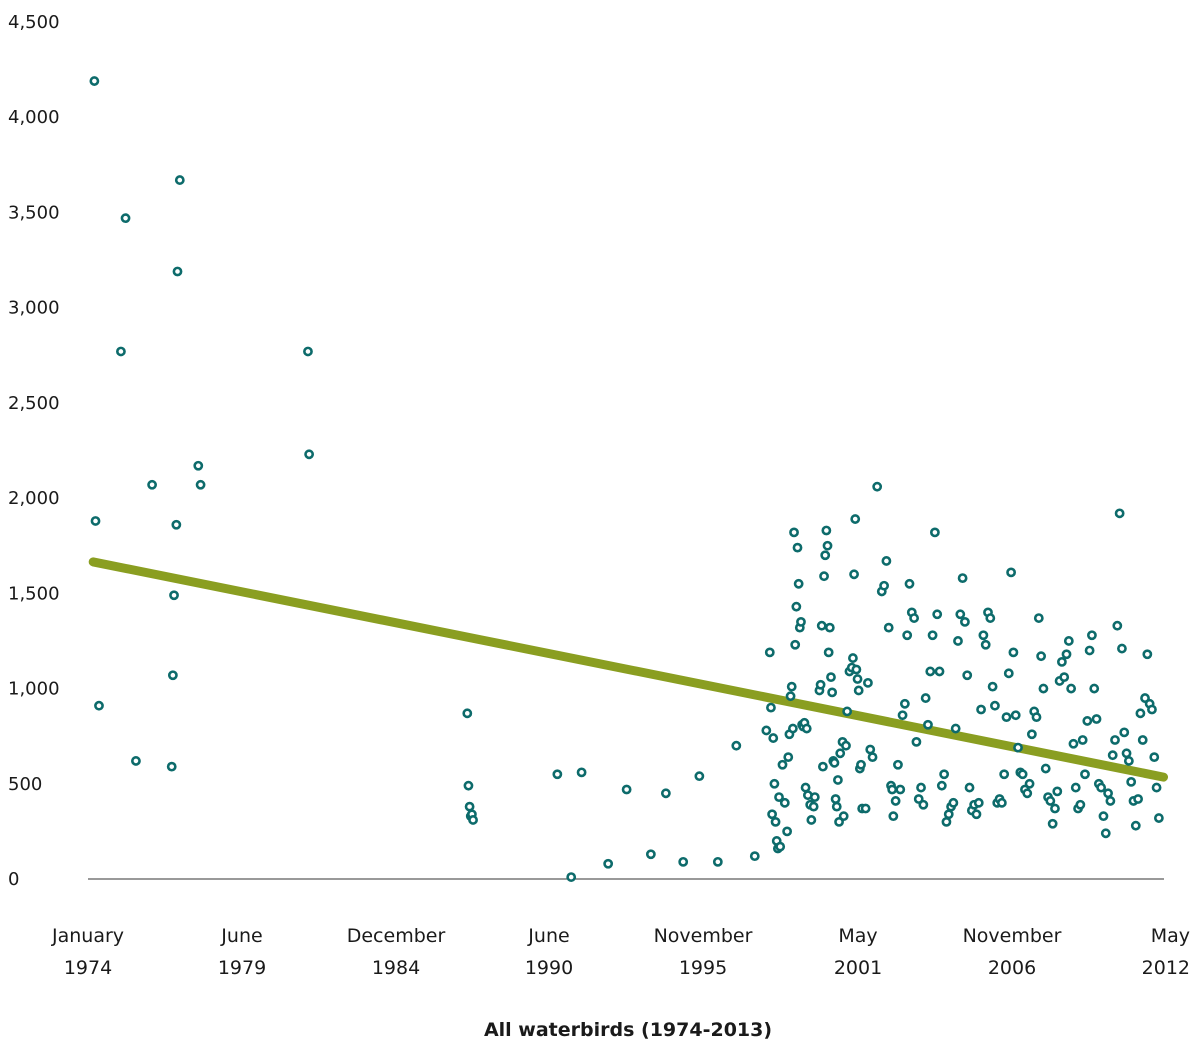  I want to click on x-tick-label: November, so click(1012, 936).